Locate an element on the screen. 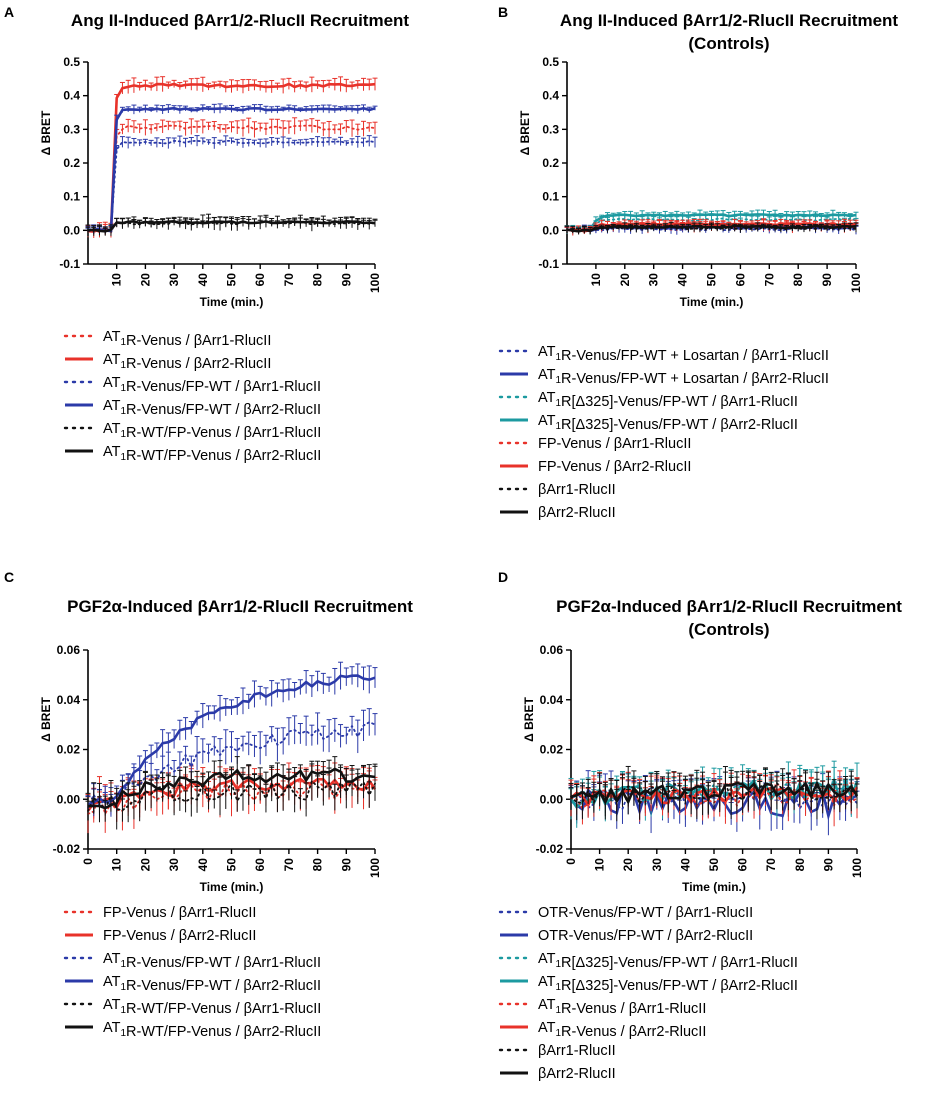  panel-letter-b: B is located at coordinates (503, 12).